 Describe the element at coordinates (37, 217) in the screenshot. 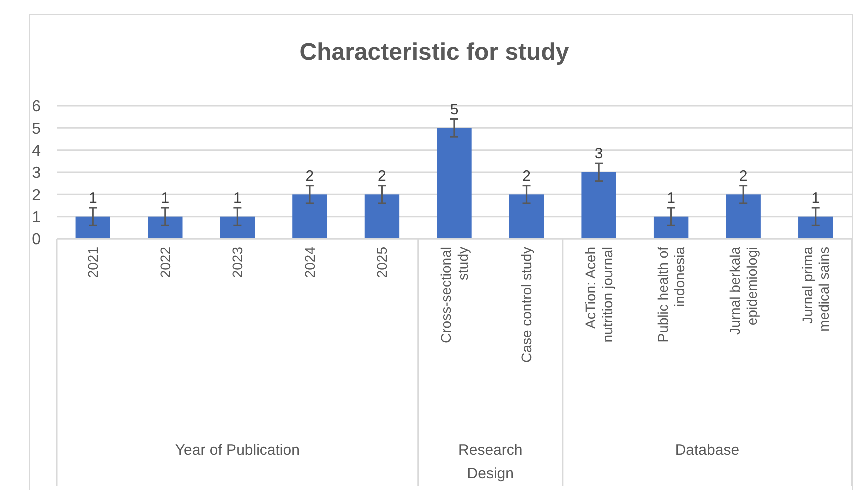

I see `y-tick-label: 1` at that location.